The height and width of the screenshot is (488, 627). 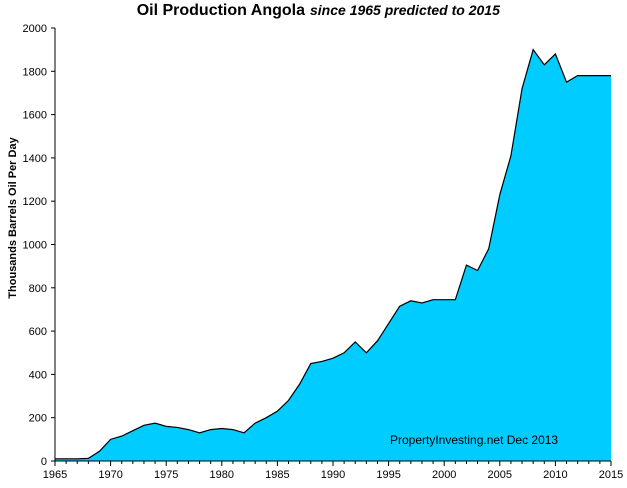 What do you see at coordinates (444, 475) in the screenshot?
I see `x-tick-label: 2000` at bounding box center [444, 475].